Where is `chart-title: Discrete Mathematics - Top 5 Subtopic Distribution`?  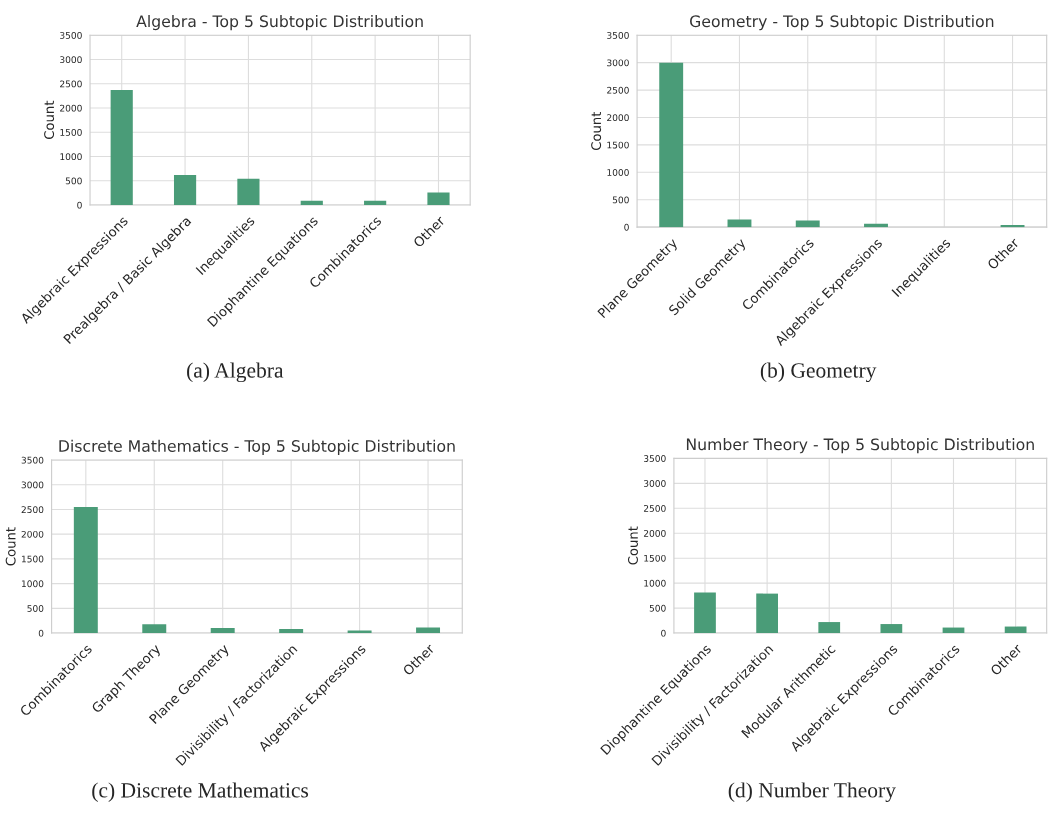
chart-title: Discrete Mathematics - Top 5 Subtopic Distribution is located at coordinates (257, 447).